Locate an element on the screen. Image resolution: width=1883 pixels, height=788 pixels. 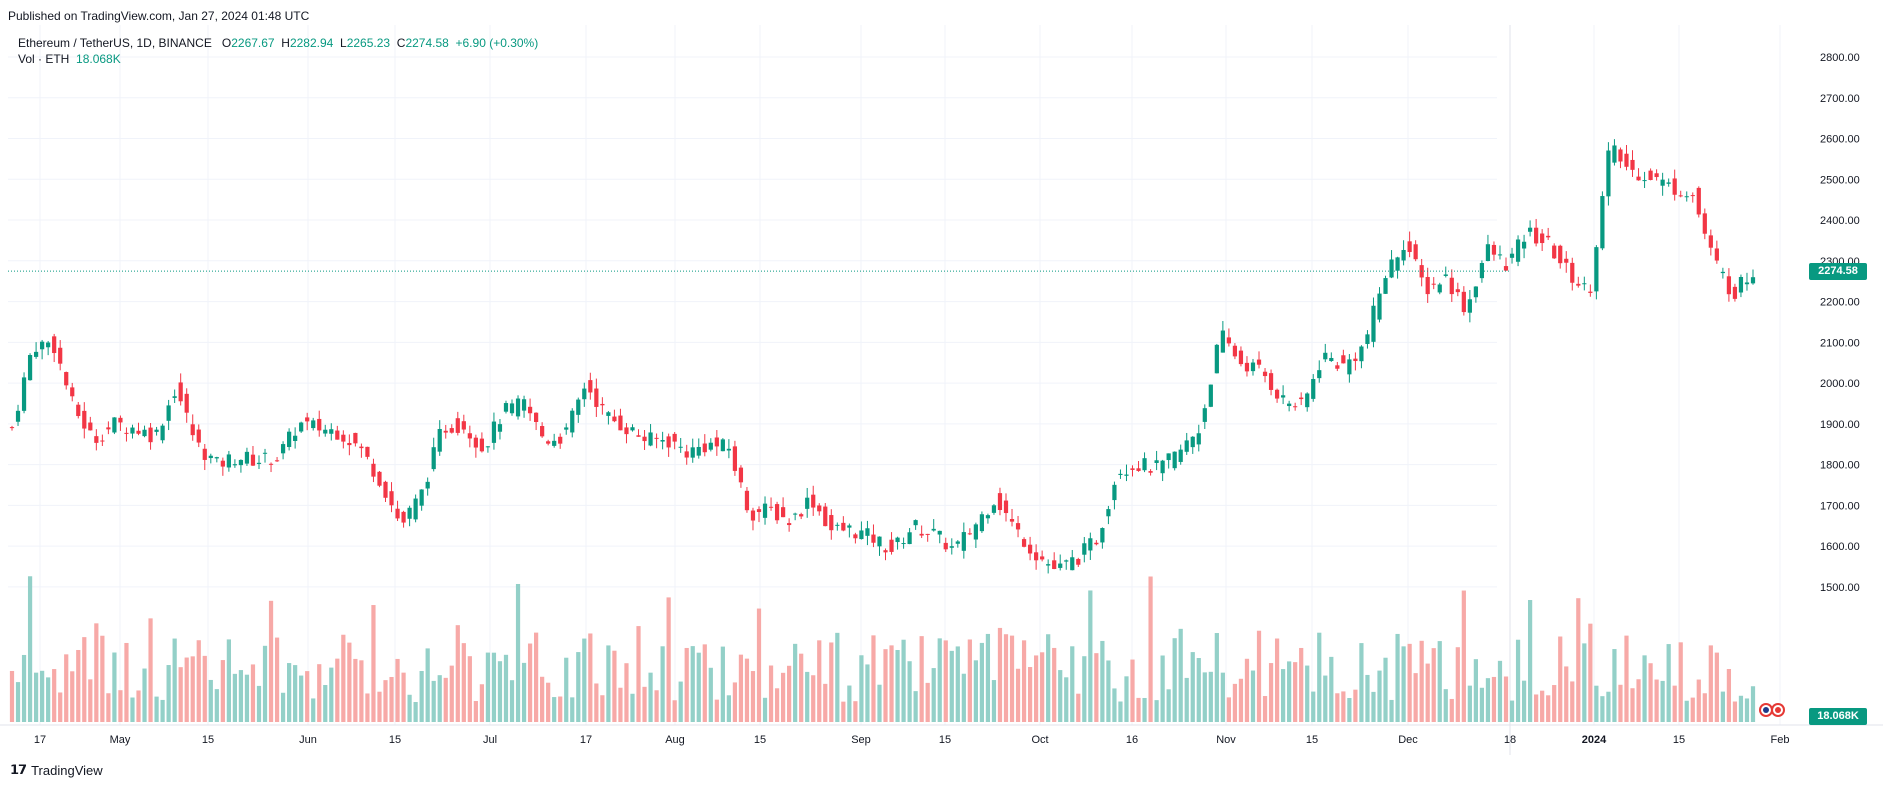
flag-icon is located at coordinates (1772, 710).